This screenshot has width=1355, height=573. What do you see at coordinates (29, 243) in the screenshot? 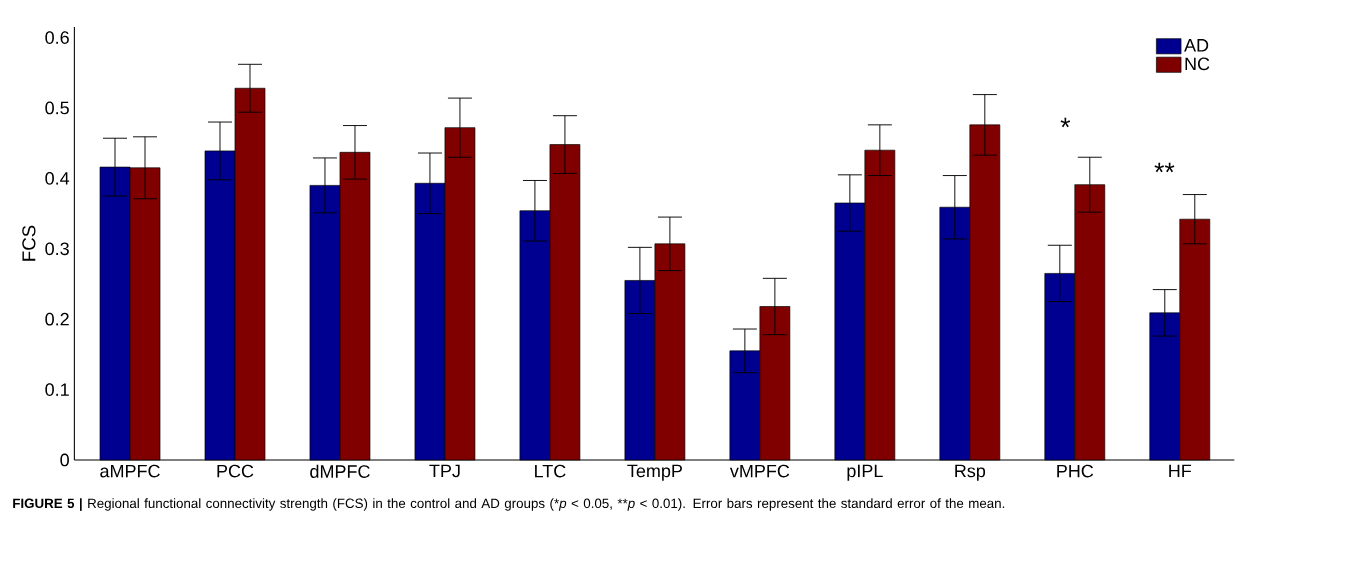
I see `y-axis-title: FCS` at bounding box center [29, 243].